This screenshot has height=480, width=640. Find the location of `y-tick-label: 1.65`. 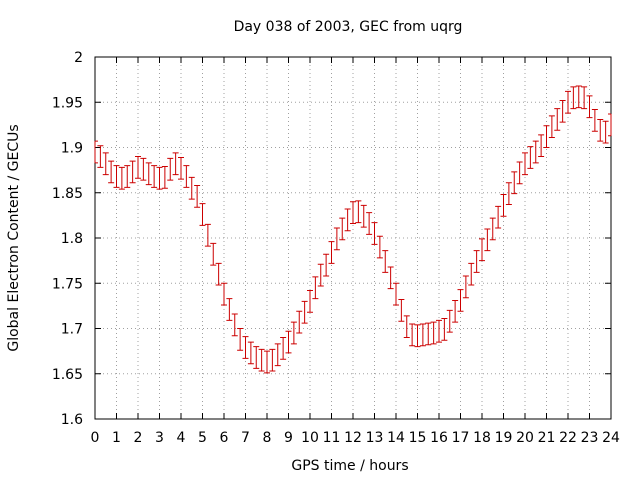

y-tick-label: 1.65 is located at coordinates (67, 375).